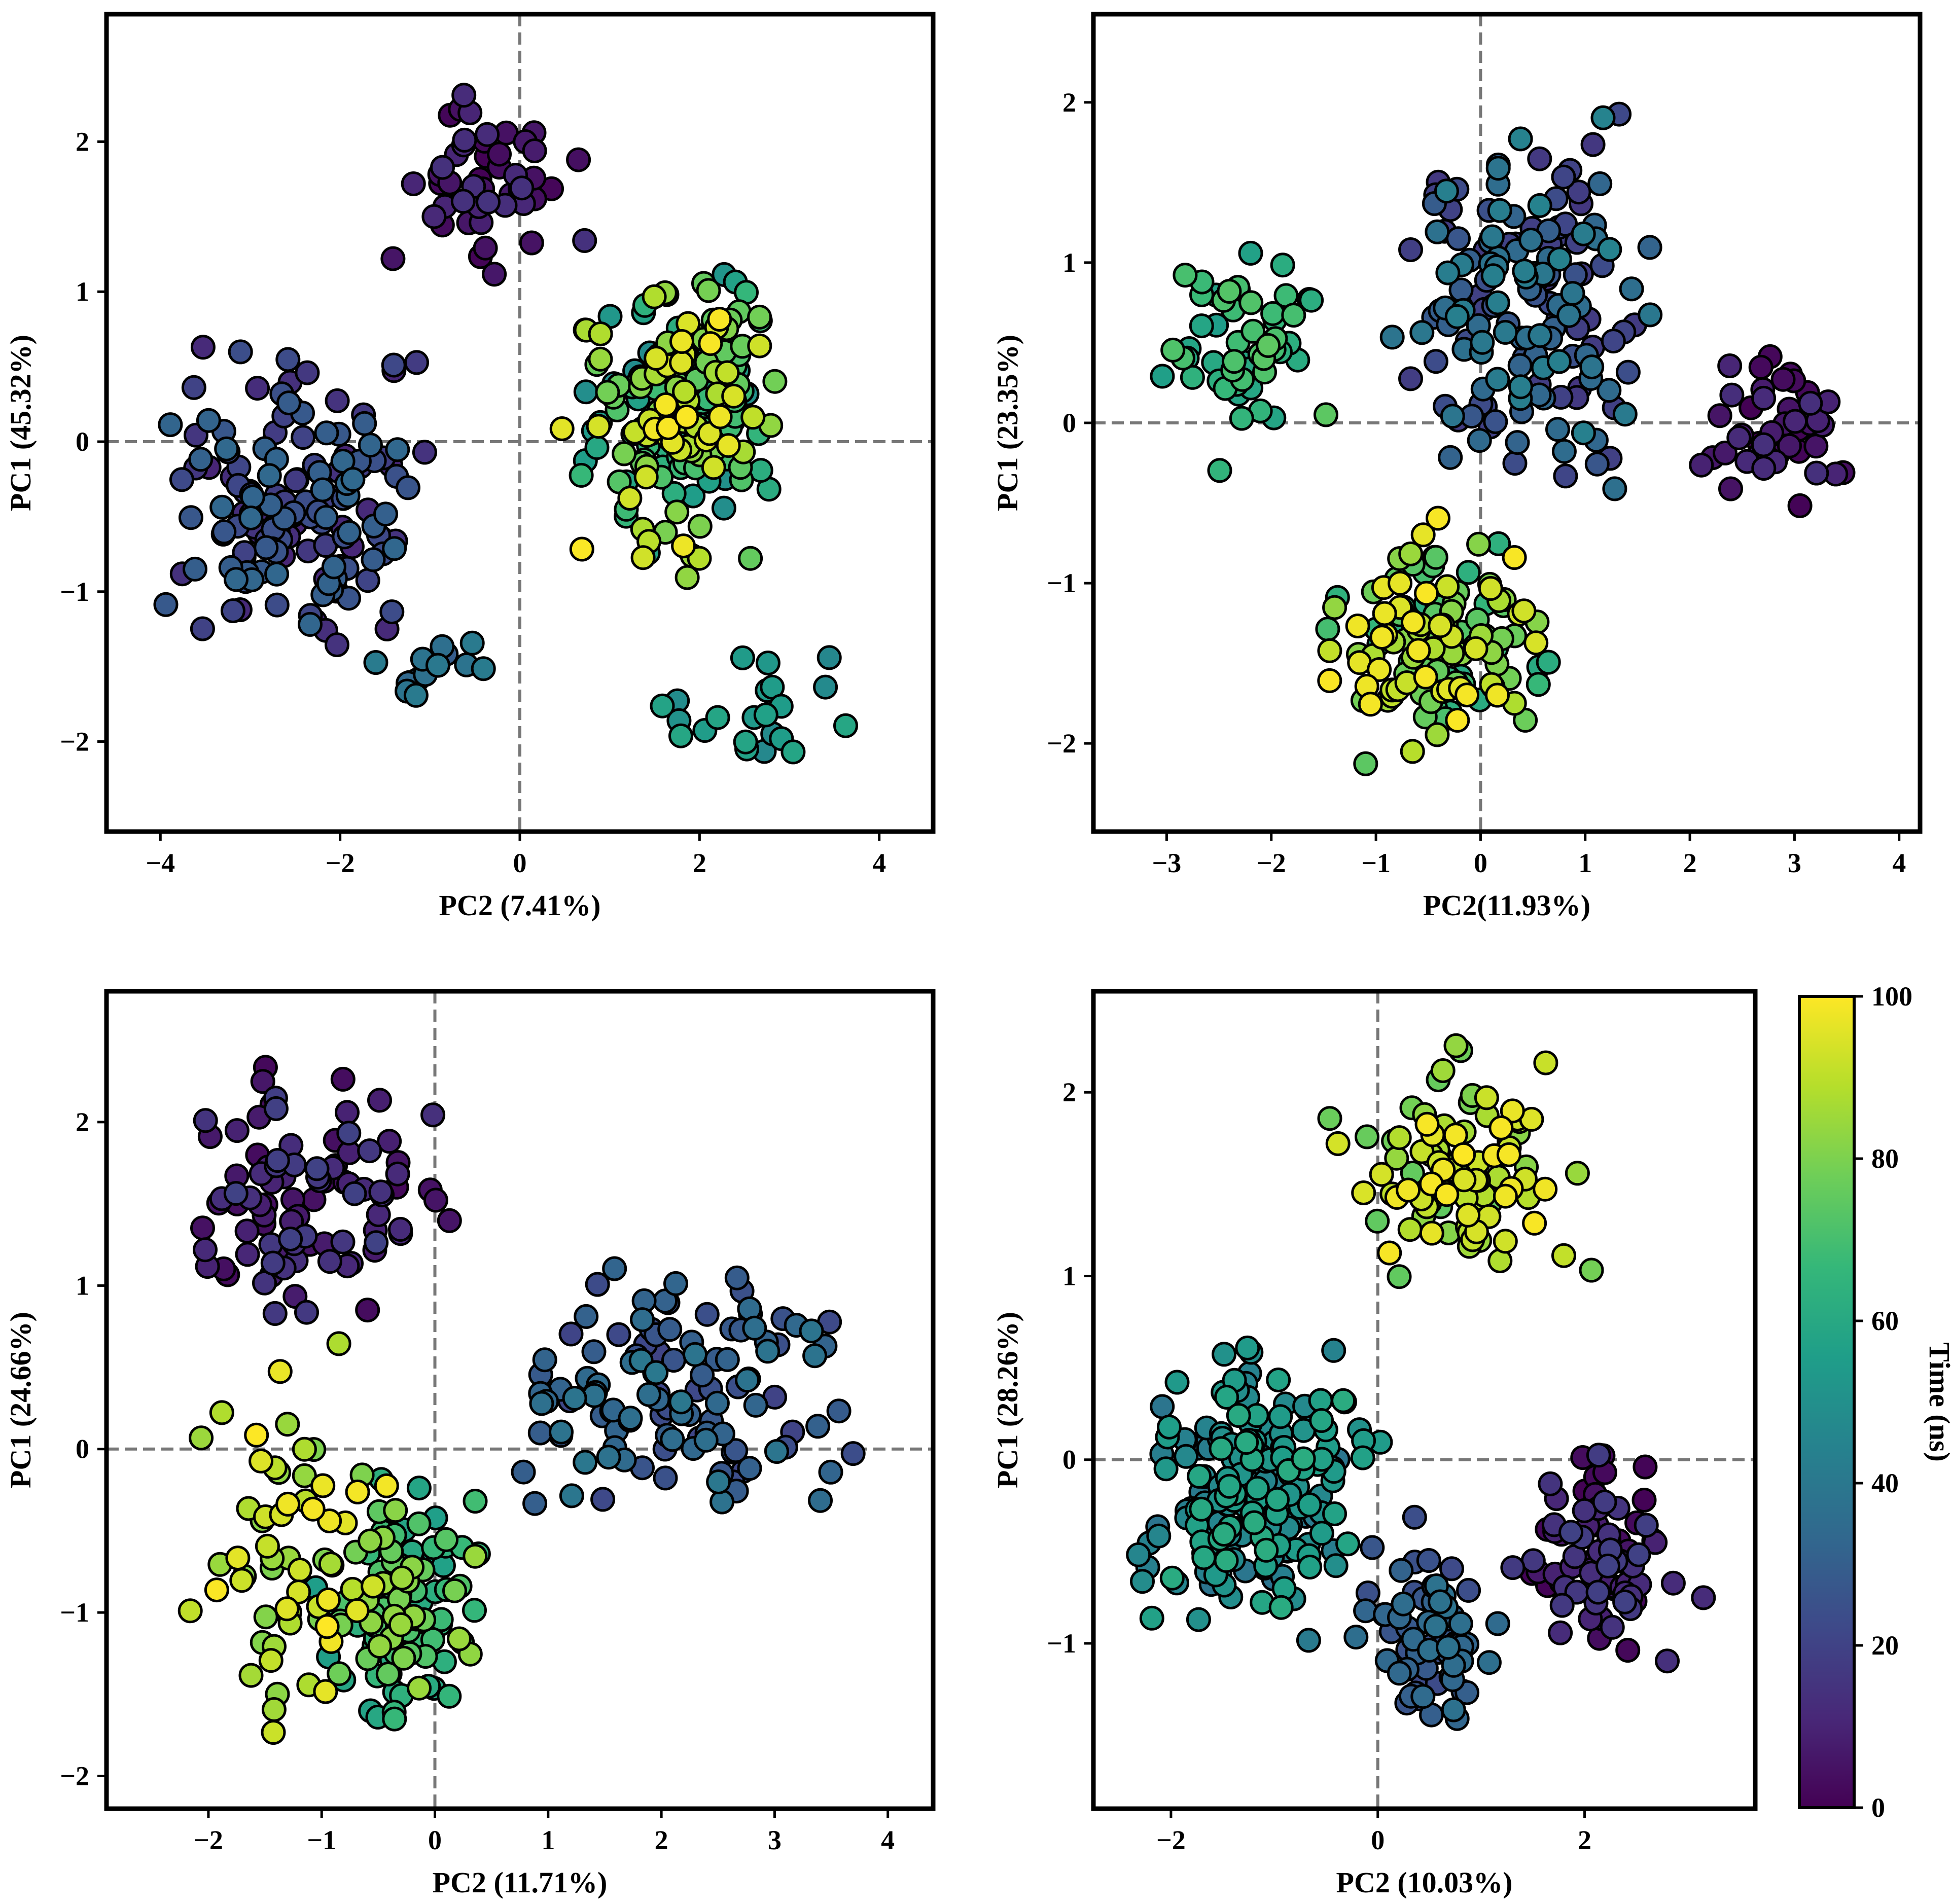  What do you see at coordinates (1319, 1466) in the screenshot?
I see `axis-ticks: −2 0 2 −1 0 1 2` at bounding box center [1319, 1466].